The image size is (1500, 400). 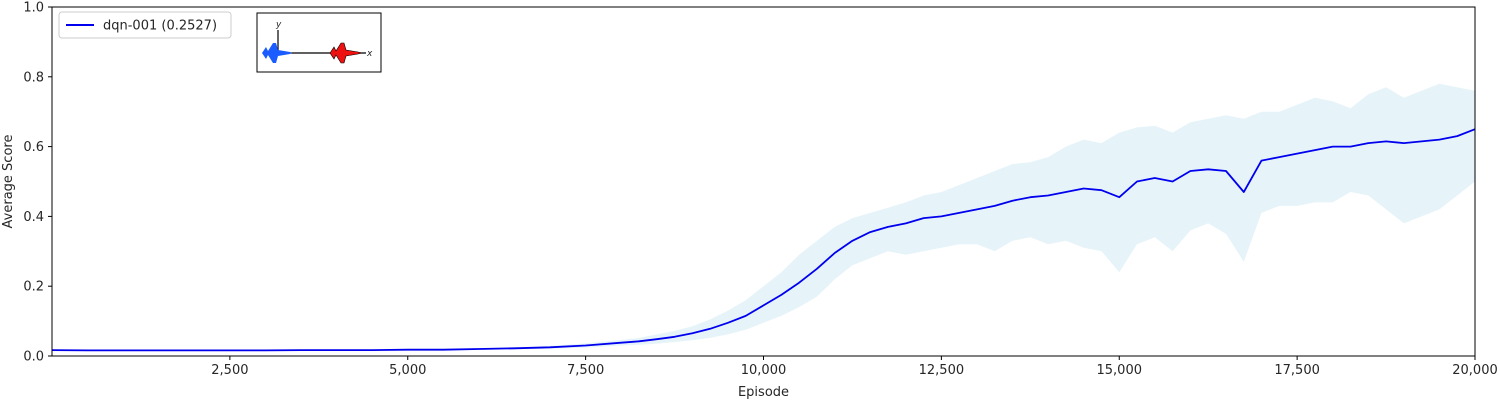 I want to click on x-tick-label: 2,500, so click(x=229, y=370).